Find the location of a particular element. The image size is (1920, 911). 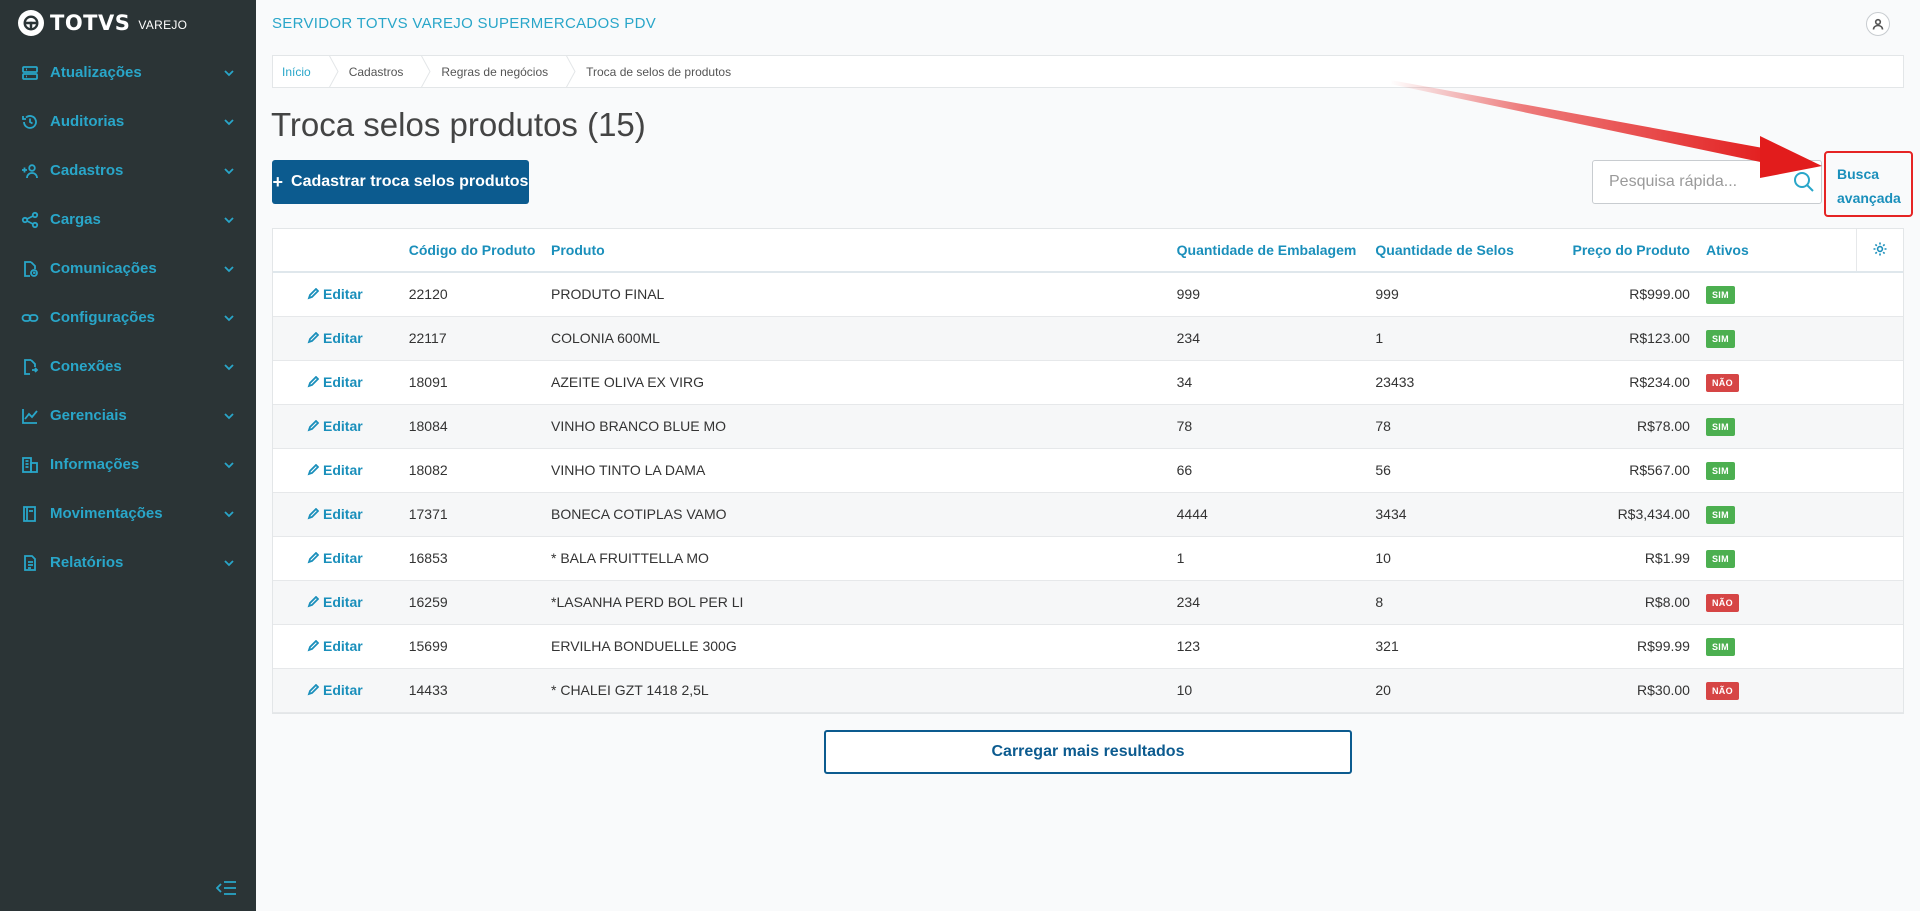

sidebar-item-comunicacoes: Comunicações is located at coordinates (128, 268).